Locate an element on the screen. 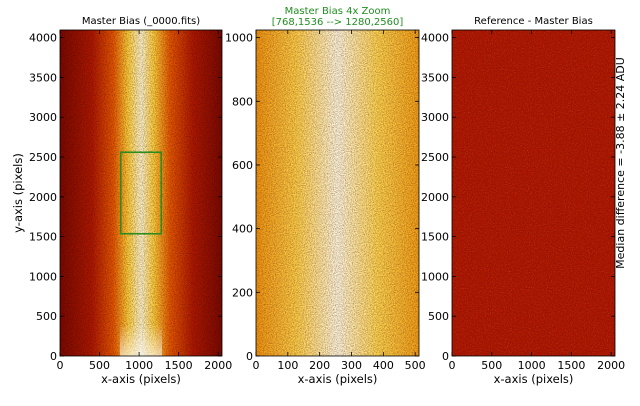 This screenshot has height=406, width=640. zoom-region-box is located at coordinates (141, 193).